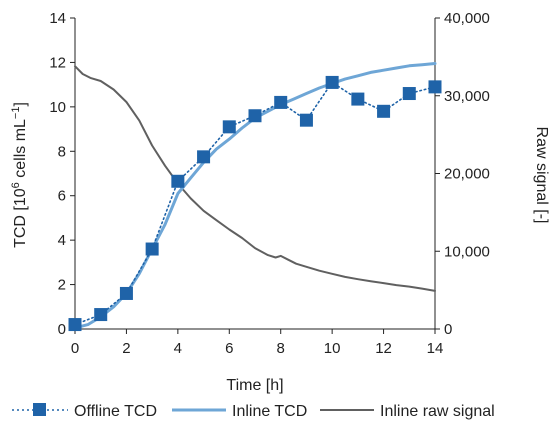 This screenshot has width=550, height=435. Describe the element at coordinates (62, 285) in the screenshot. I see `y-left-tick-label: 2` at that location.